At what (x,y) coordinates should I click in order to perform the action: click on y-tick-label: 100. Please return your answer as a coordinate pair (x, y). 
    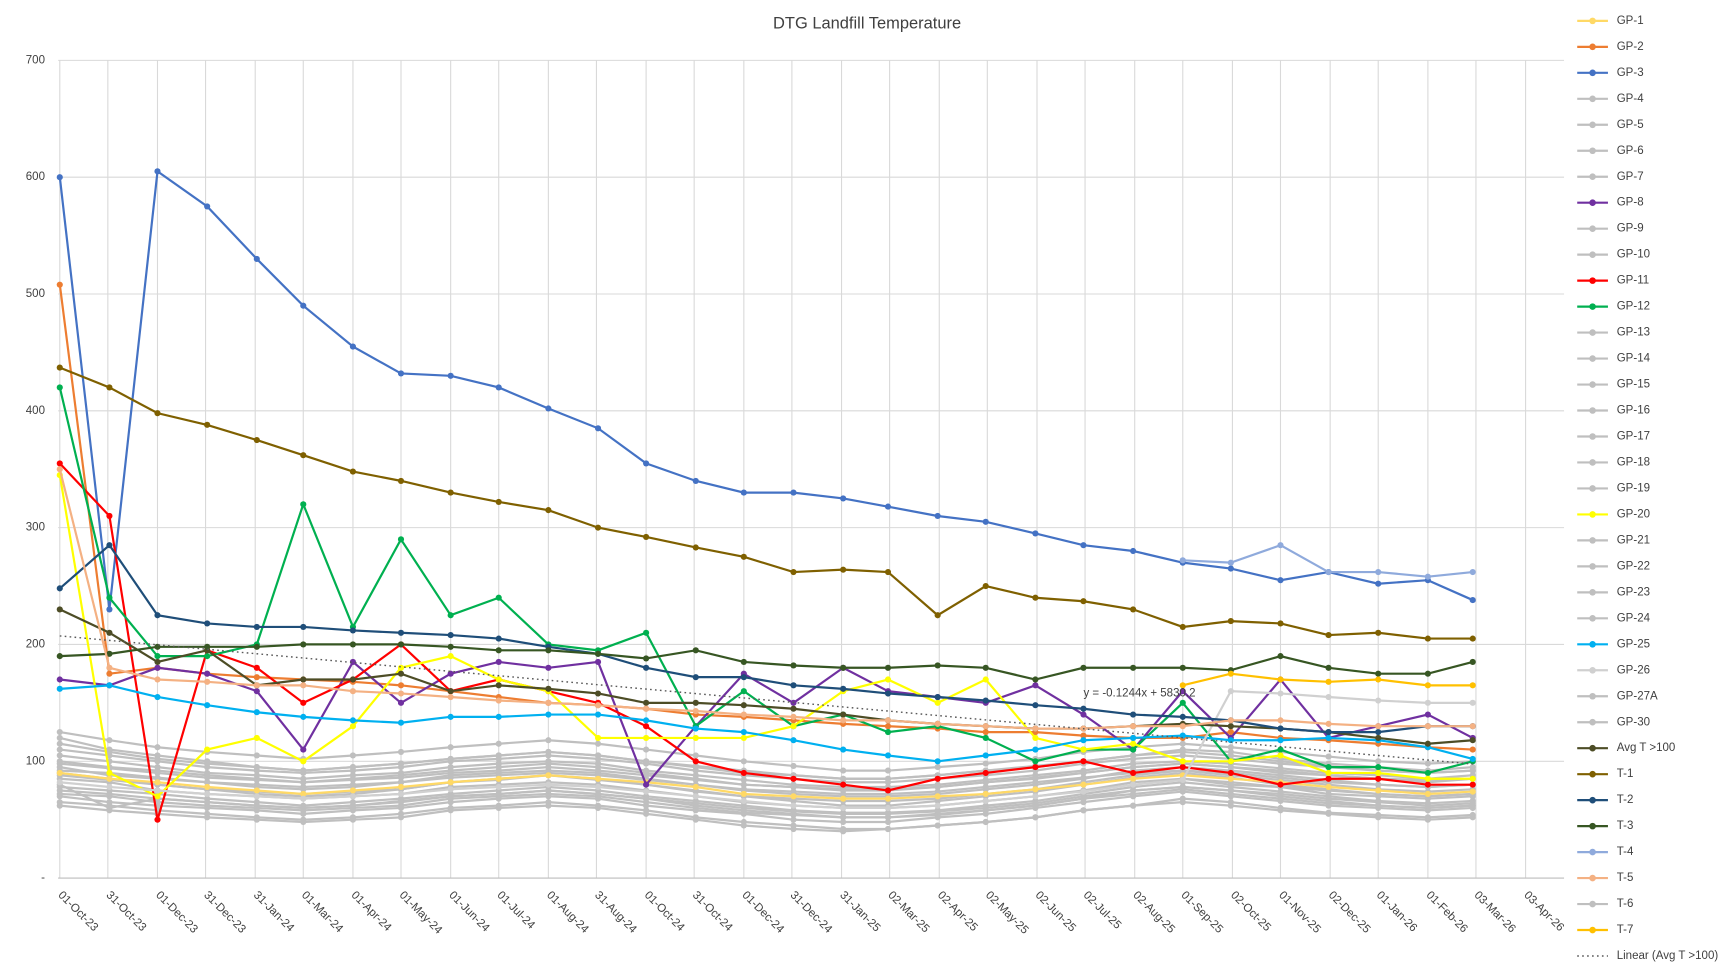
    Looking at the image, I should click on (35, 761).